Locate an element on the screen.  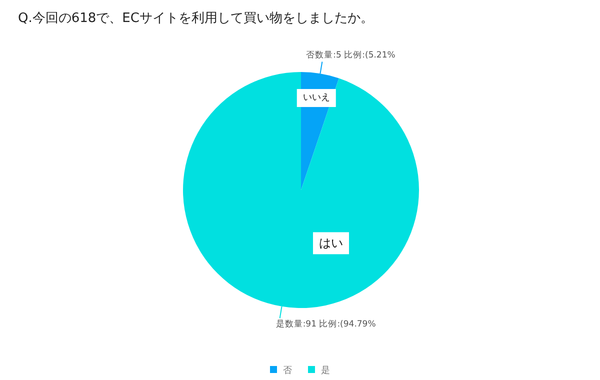
text: はい is located at coordinates (331, 243).